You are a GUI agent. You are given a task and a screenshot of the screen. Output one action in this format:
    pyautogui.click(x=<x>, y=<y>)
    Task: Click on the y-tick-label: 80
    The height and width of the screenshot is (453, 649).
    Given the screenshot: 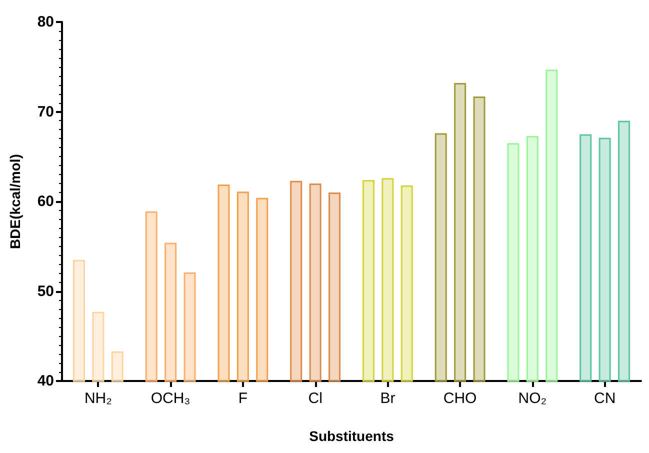 What is the action you would take?
    pyautogui.click(x=45, y=22)
    